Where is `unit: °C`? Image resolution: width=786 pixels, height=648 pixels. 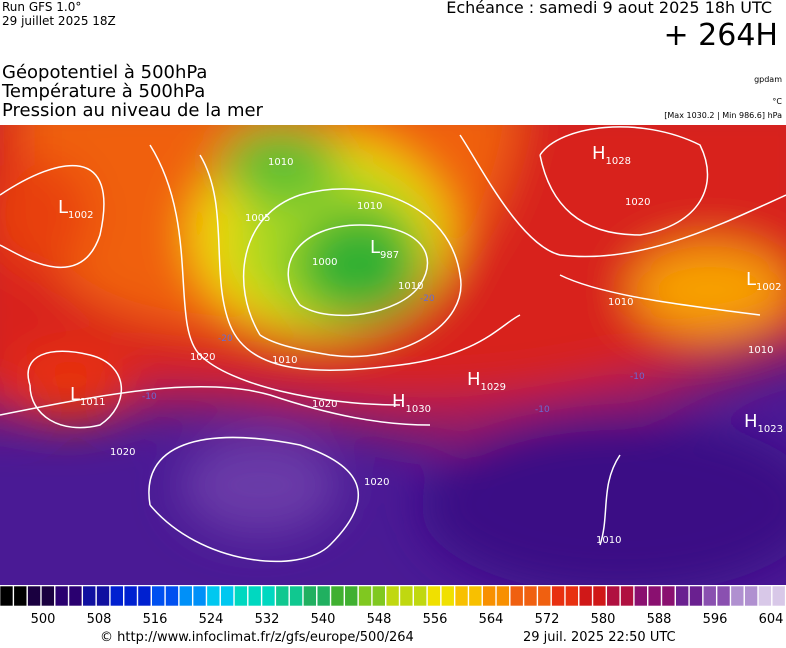 unit: °C is located at coordinates (777, 101).